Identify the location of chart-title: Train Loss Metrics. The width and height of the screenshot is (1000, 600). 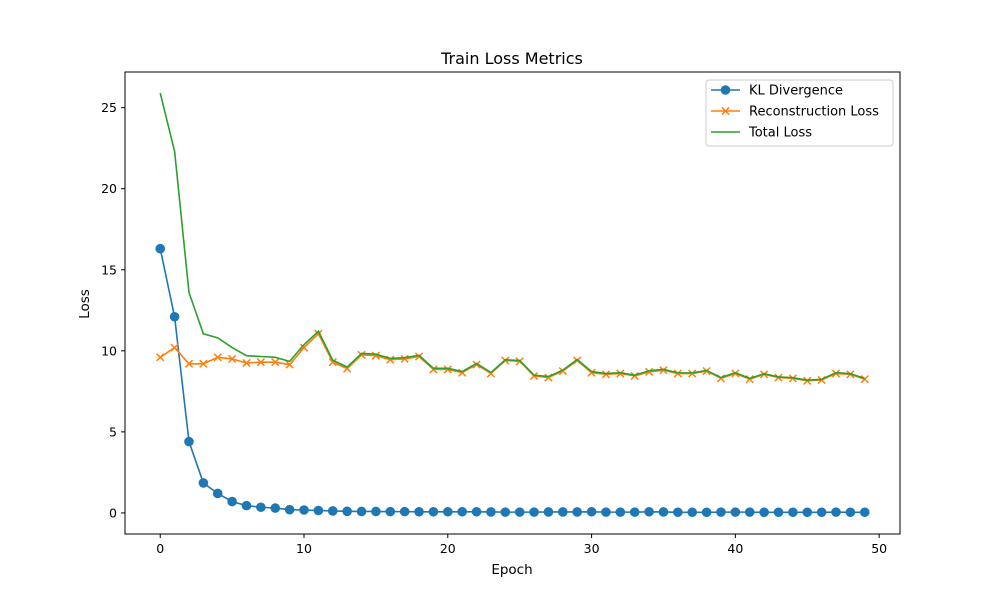
(511, 58).